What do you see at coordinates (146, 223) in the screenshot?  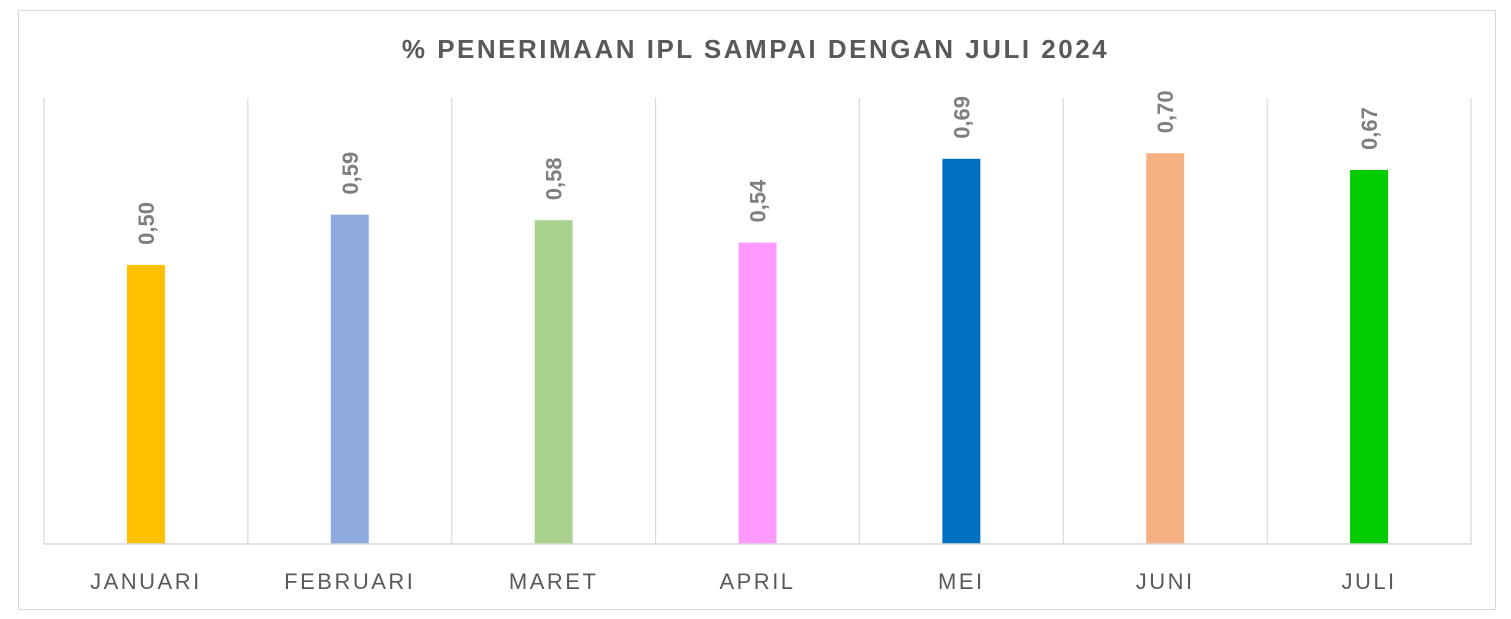 I see `data-label: 0,50` at bounding box center [146, 223].